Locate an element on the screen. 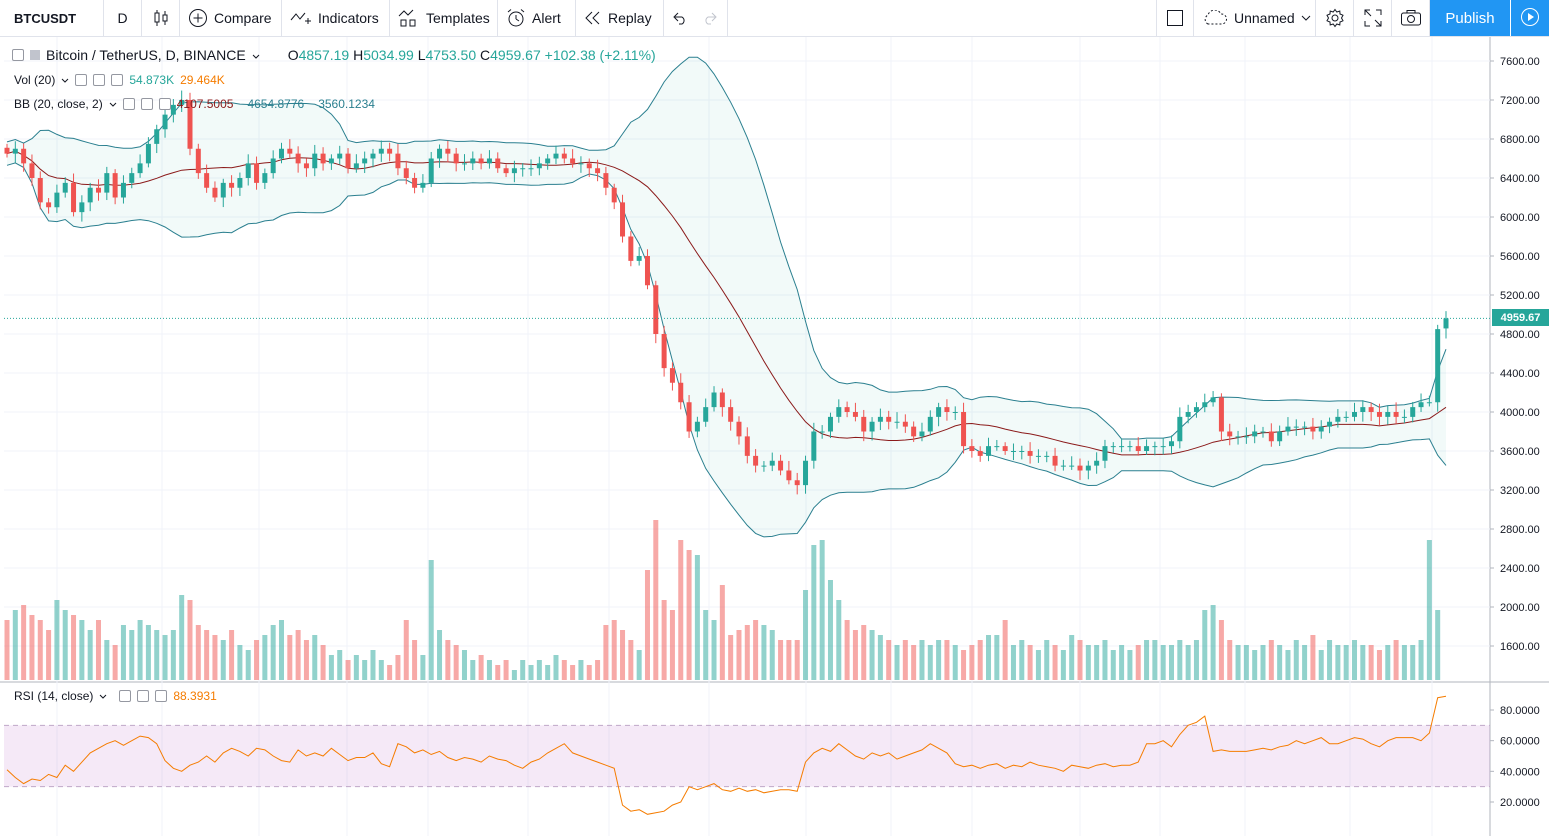 This screenshot has height=836, width=1549. compare-button: Compare is located at coordinates (231, 18).